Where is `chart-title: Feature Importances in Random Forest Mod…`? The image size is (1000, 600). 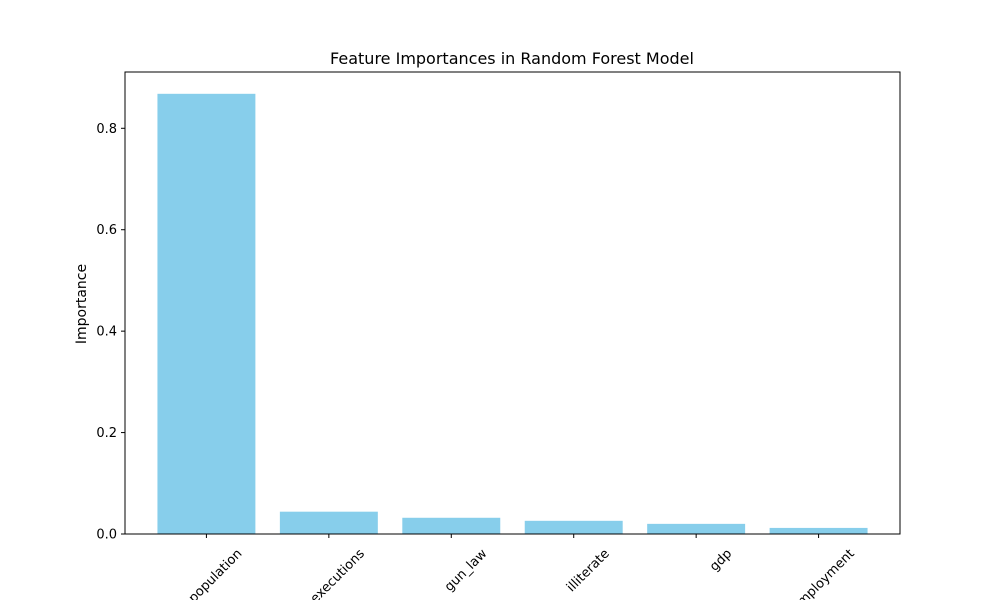 chart-title: Feature Importances in Random Forest Mod… is located at coordinates (512, 58).